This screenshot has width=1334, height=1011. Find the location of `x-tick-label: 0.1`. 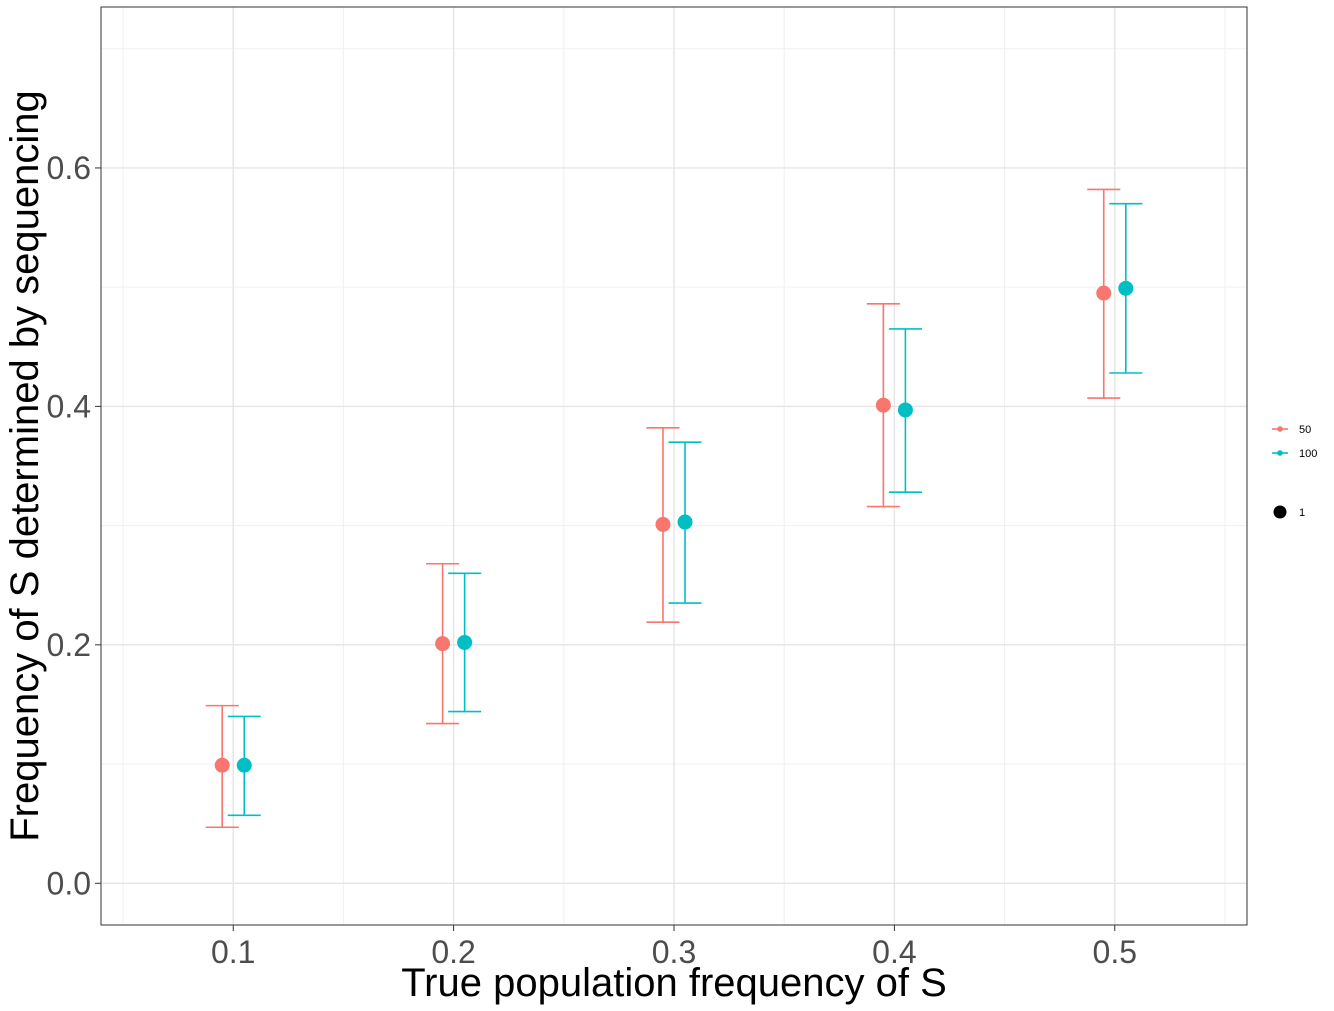

x-tick-label: 0.1 is located at coordinates (233, 952).